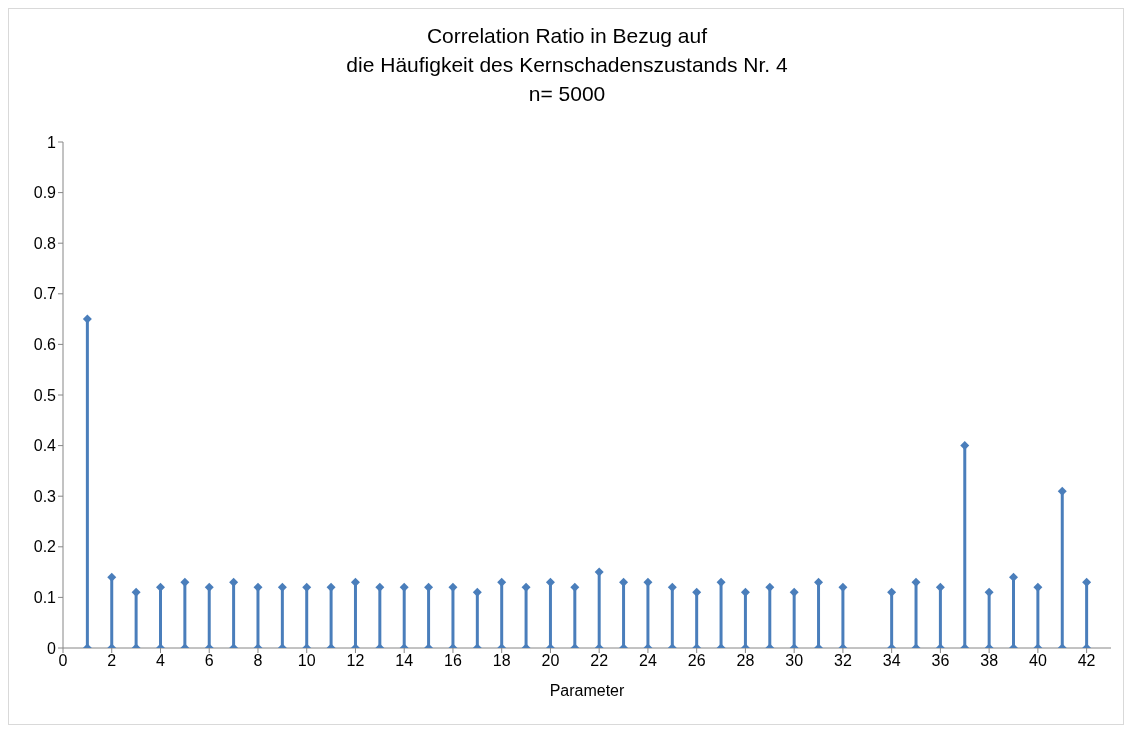 The image size is (1132, 733). I want to click on x-tick-label: 34, so click(891, 661).